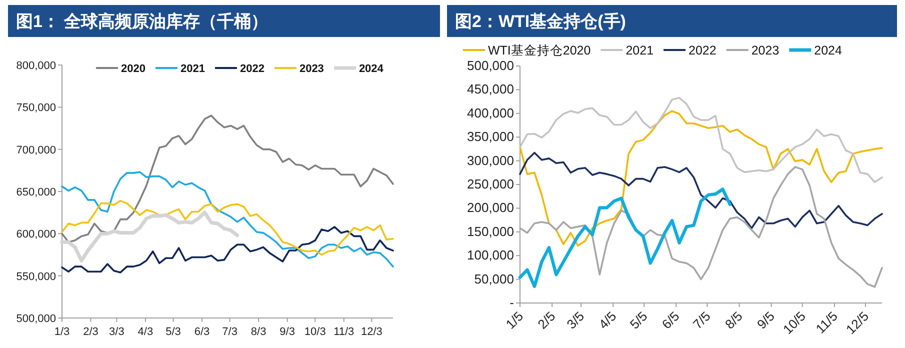 The height and width of the screenshot is (348, 905). What do you see at coordinates (36, 276) in the screenshot?
I see `y-tick-label: 550,000` at bounding box center [36, 276].